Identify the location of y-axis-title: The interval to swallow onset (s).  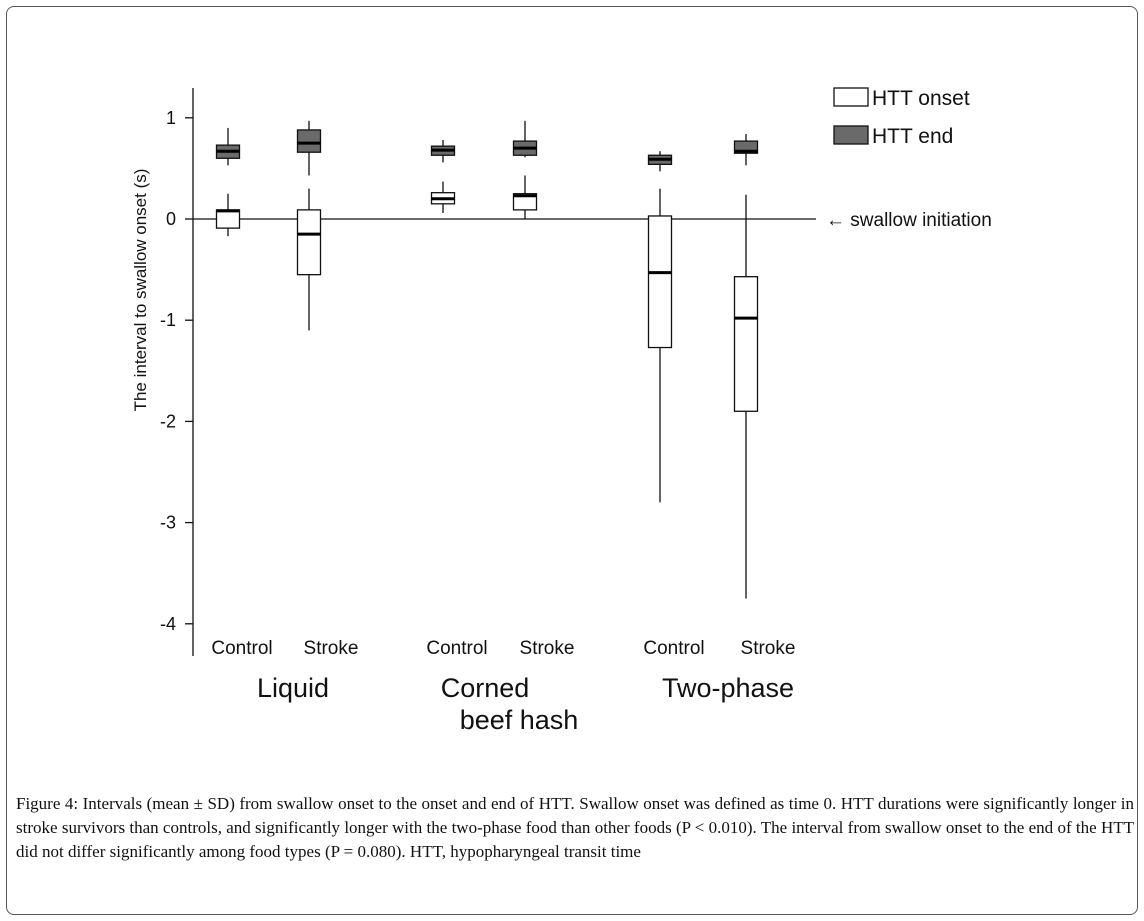
(140, 290).